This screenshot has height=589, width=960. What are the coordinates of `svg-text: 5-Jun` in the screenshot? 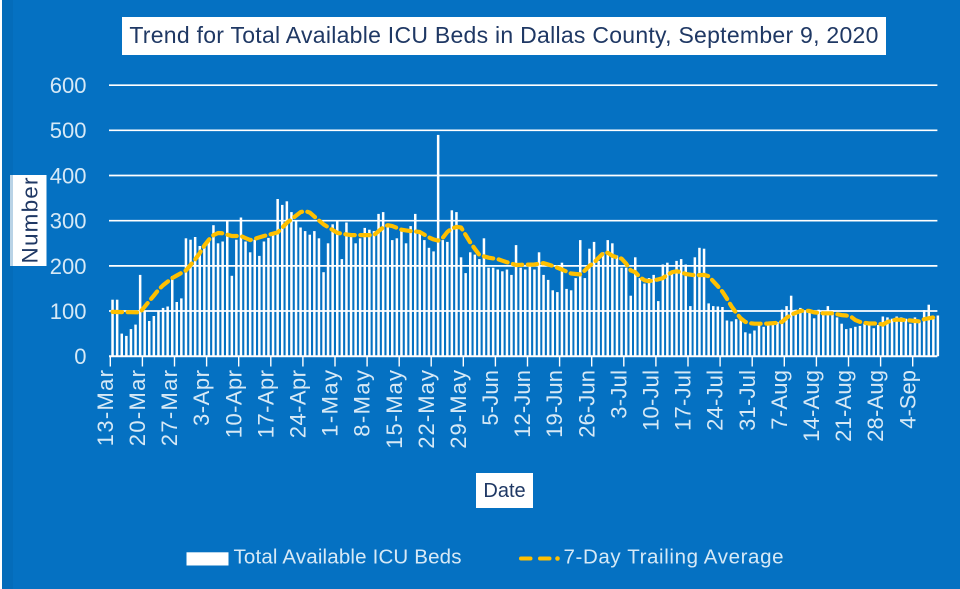 It's located at (490, 398).